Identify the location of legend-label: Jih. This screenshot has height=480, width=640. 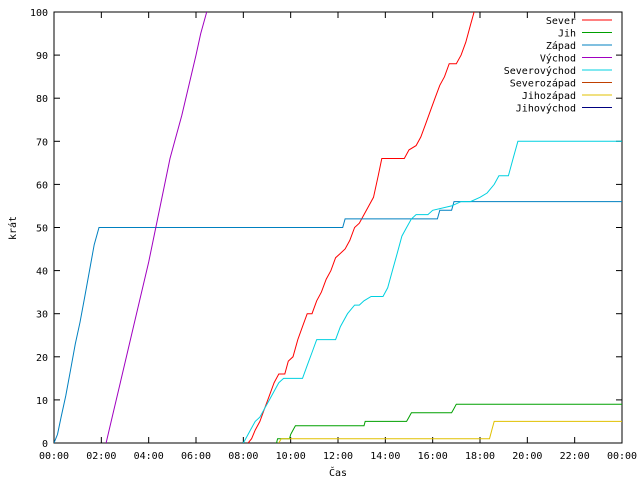
(567, 34).